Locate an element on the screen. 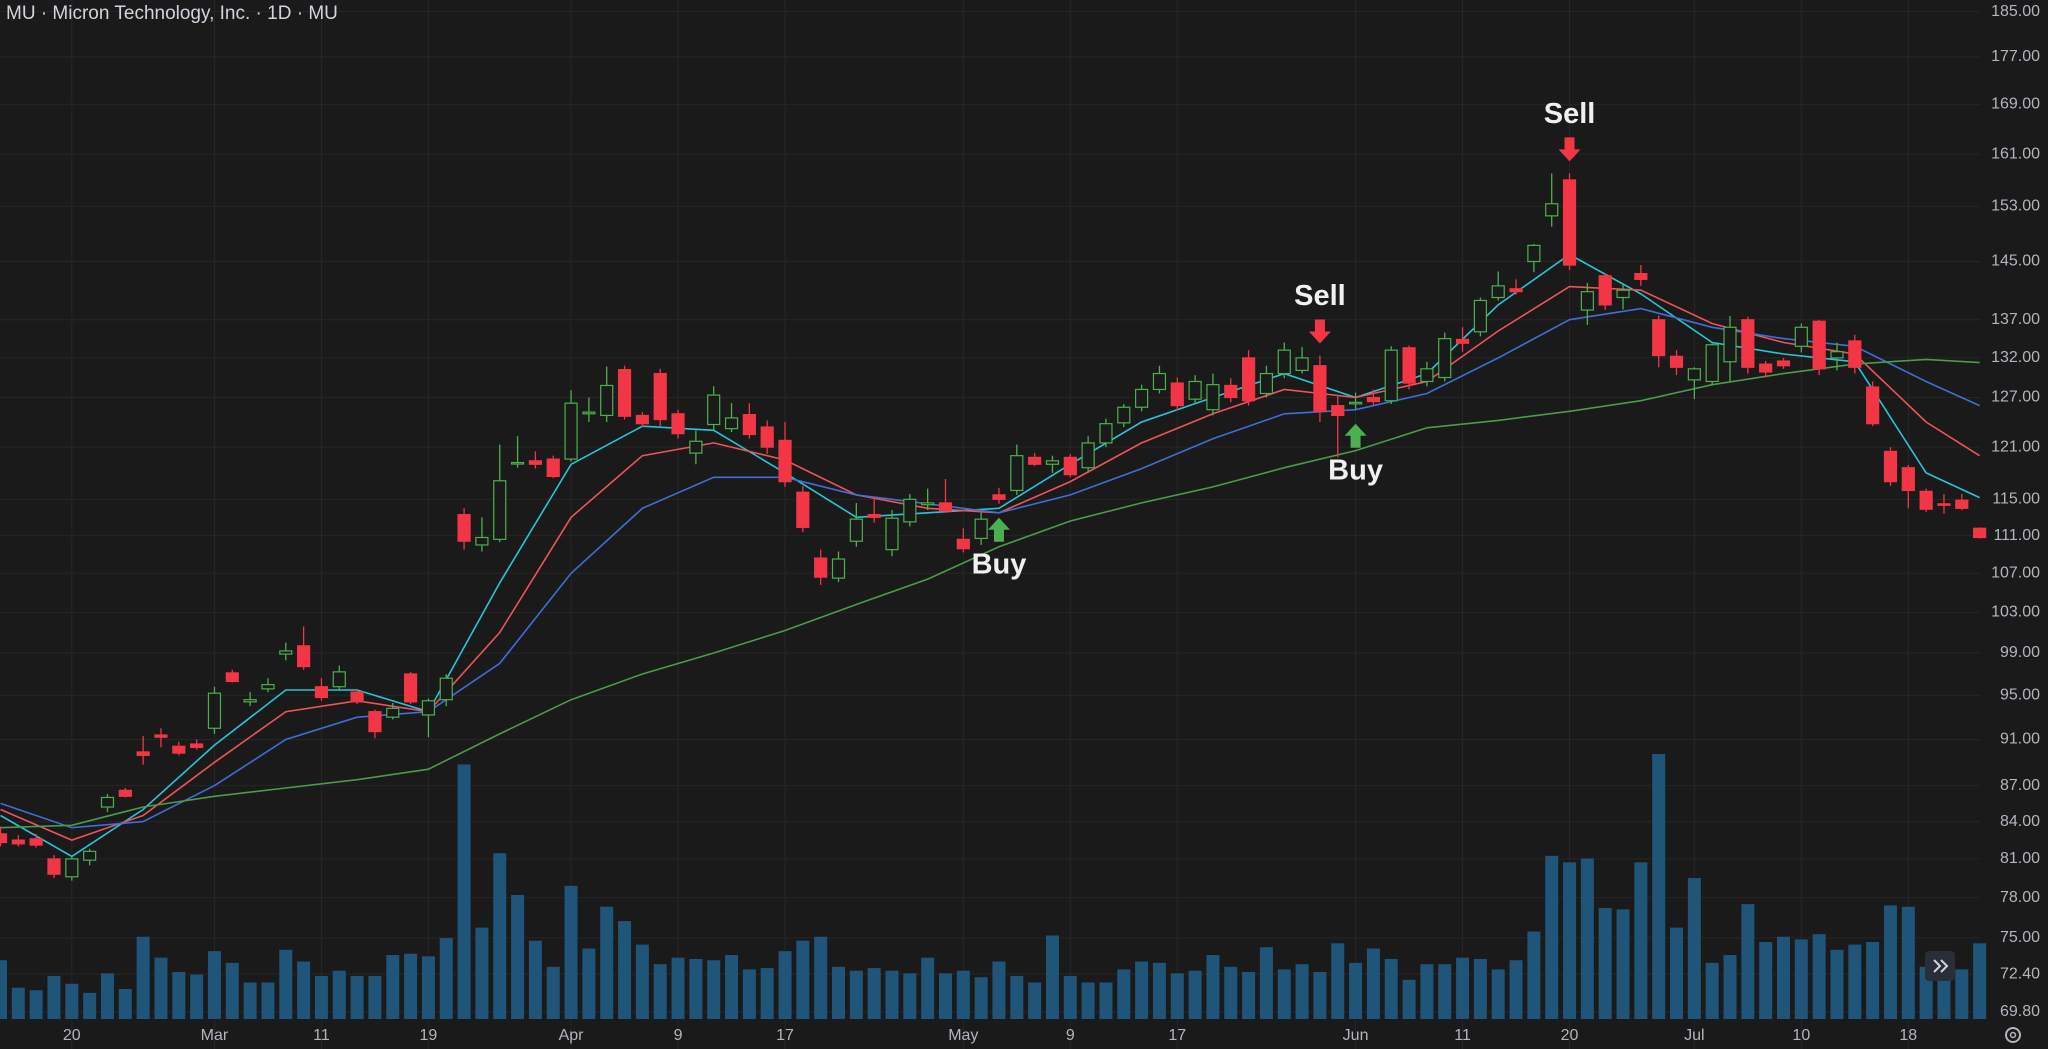 Image resolution: width=2048 pixels, height=1049 pixels. y-tick-label: 87.00 is located at coordinates (2020, 785).